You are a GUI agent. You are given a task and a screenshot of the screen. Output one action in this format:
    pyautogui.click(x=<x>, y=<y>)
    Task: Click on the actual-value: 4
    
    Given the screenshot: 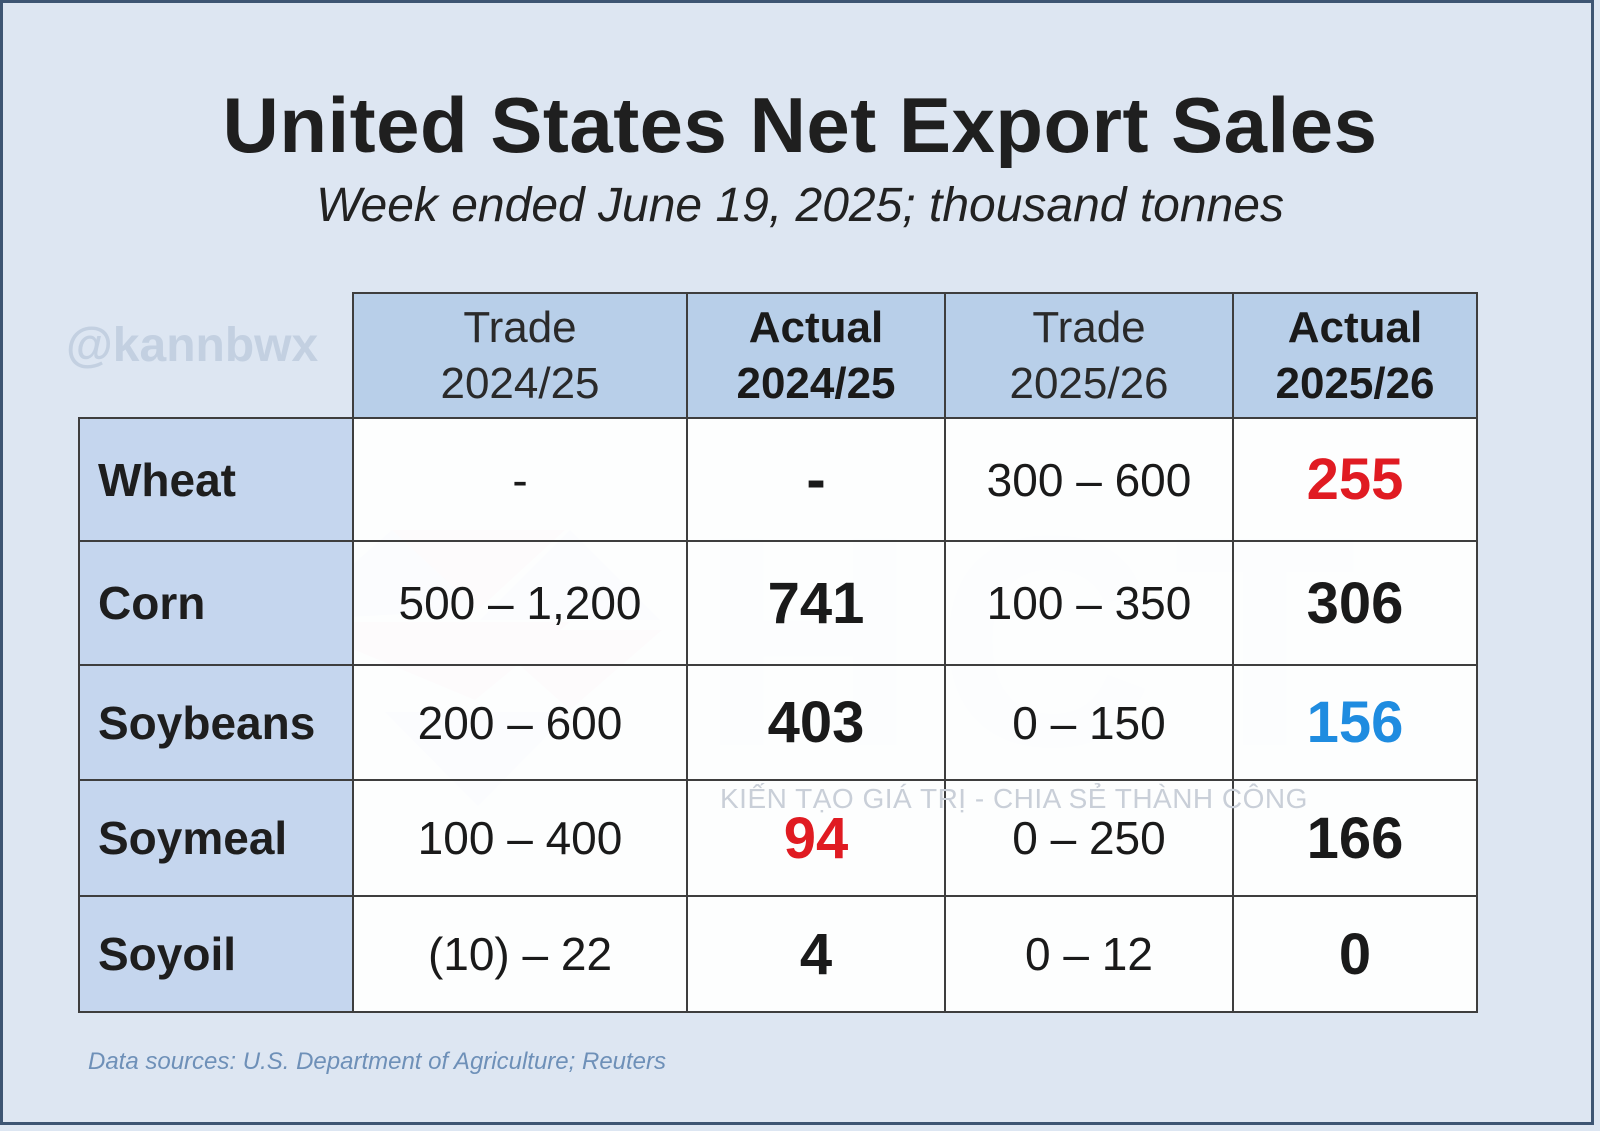 What is the action you would take?
    pyautogui.click(x=816, y=954)
    